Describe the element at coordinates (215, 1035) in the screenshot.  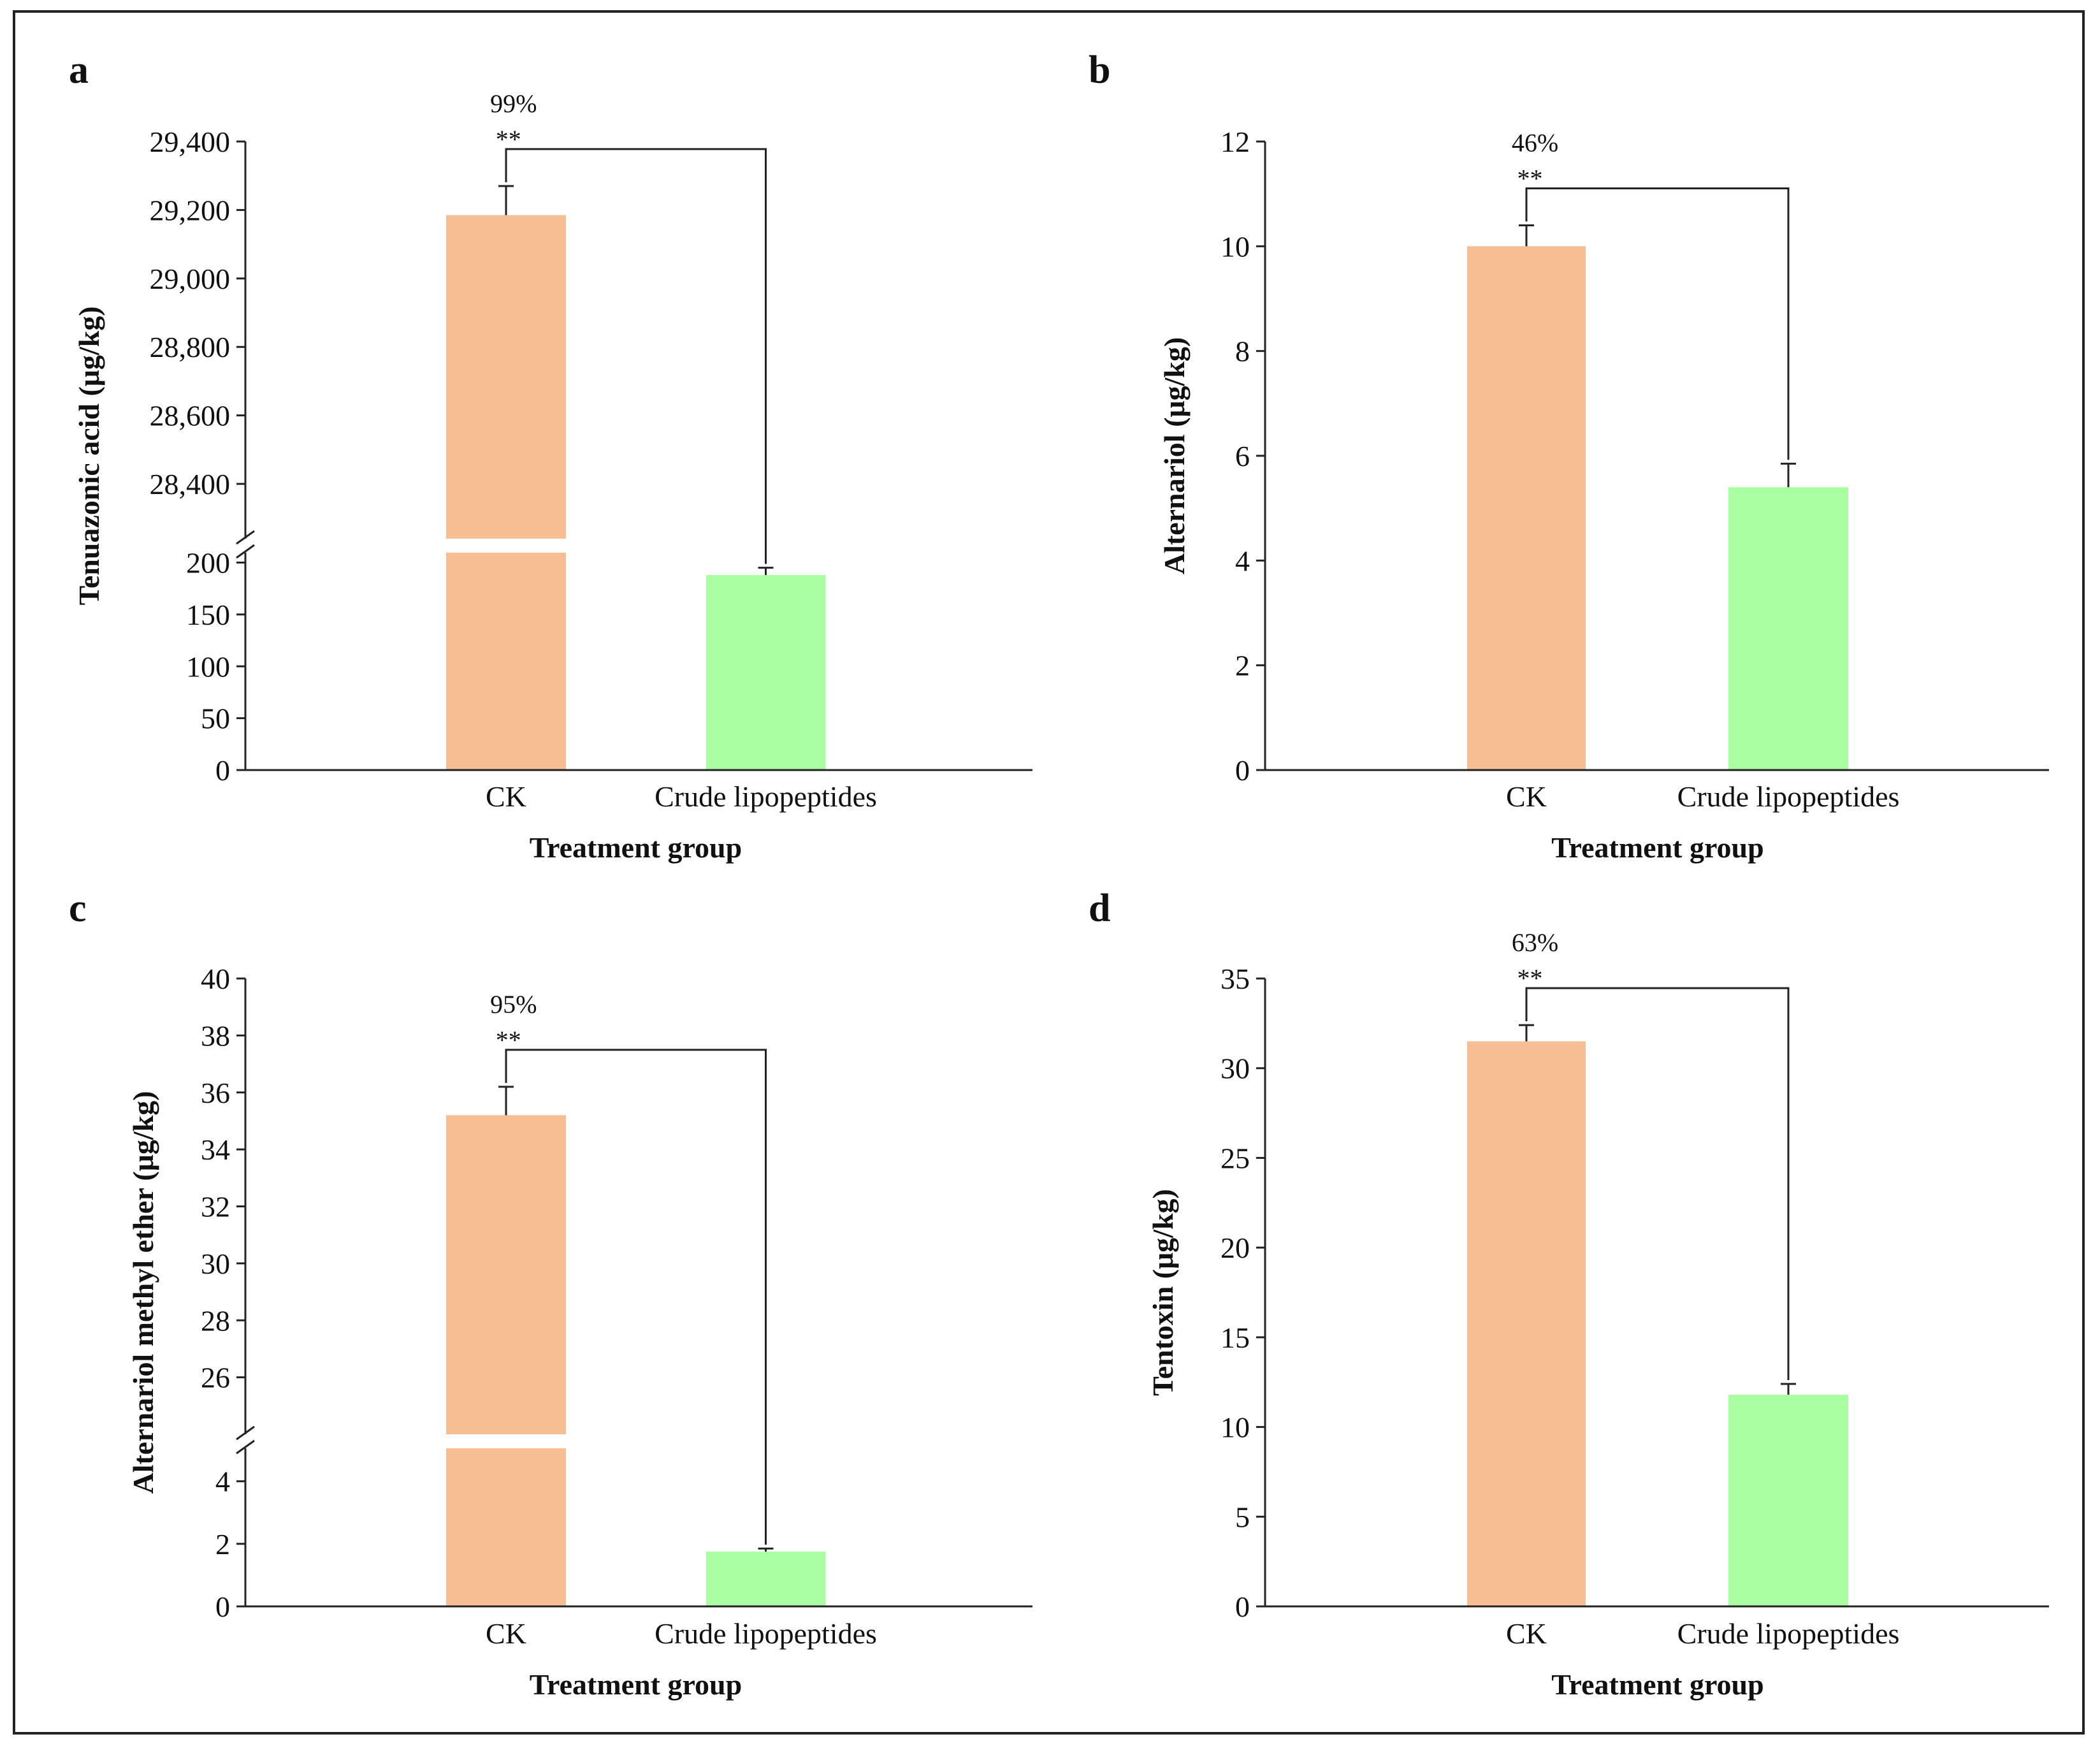
I see `y-tick-label-c: 38` at that location.